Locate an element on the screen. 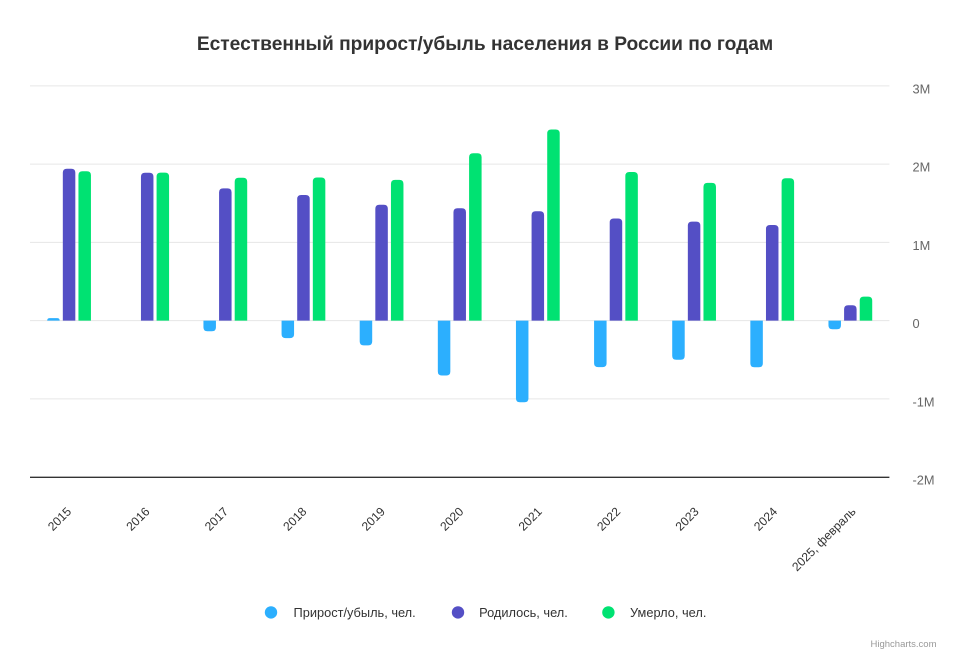 This screenshot has width=970, height=655. svg-text: Умерло, чел. is located at coordinates (668, 612).